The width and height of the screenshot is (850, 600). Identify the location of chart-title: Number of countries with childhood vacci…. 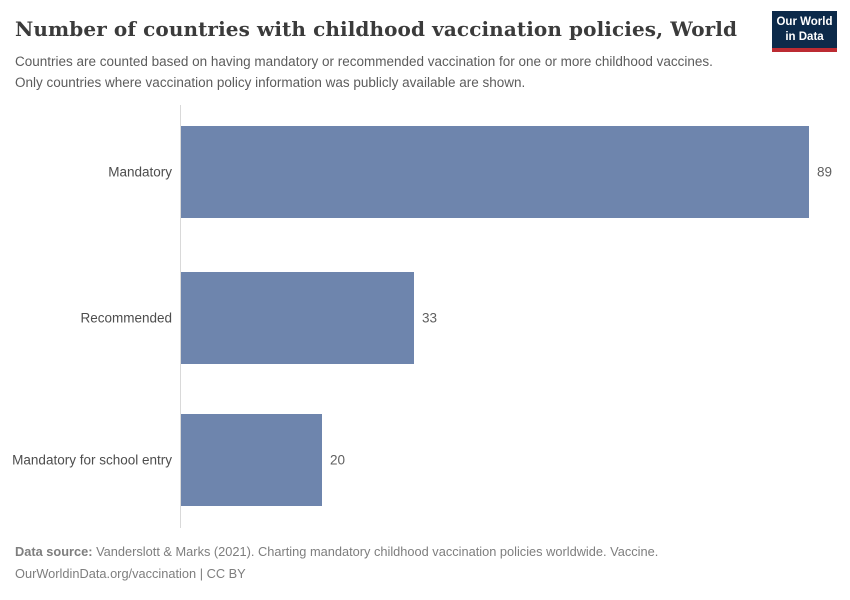
(376, 29).